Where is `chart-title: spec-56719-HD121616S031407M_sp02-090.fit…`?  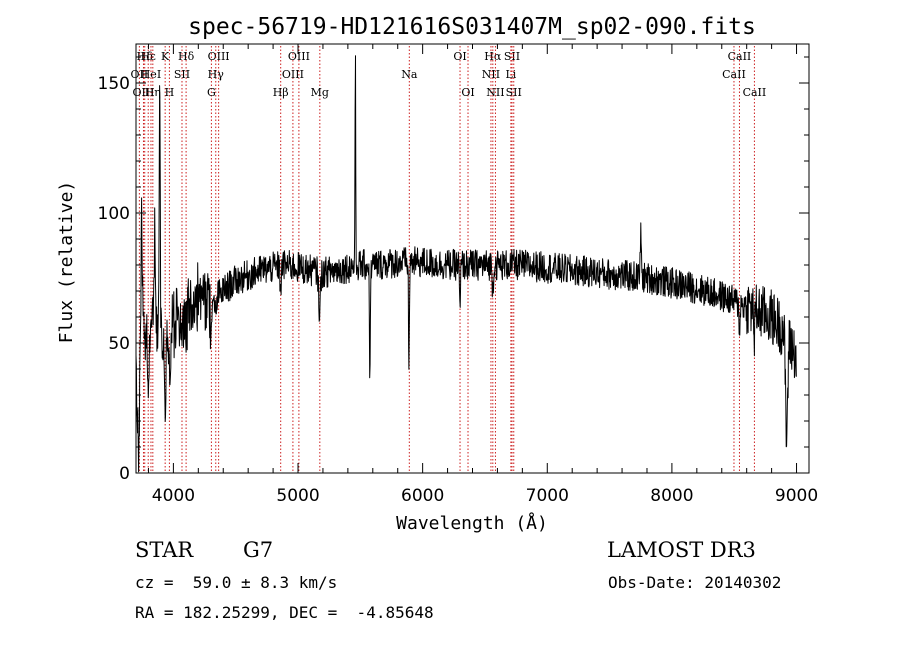
chart-title: spec-56719-HD121616S031407M_sp02-090.fit… is located at coordinates (472, 27).